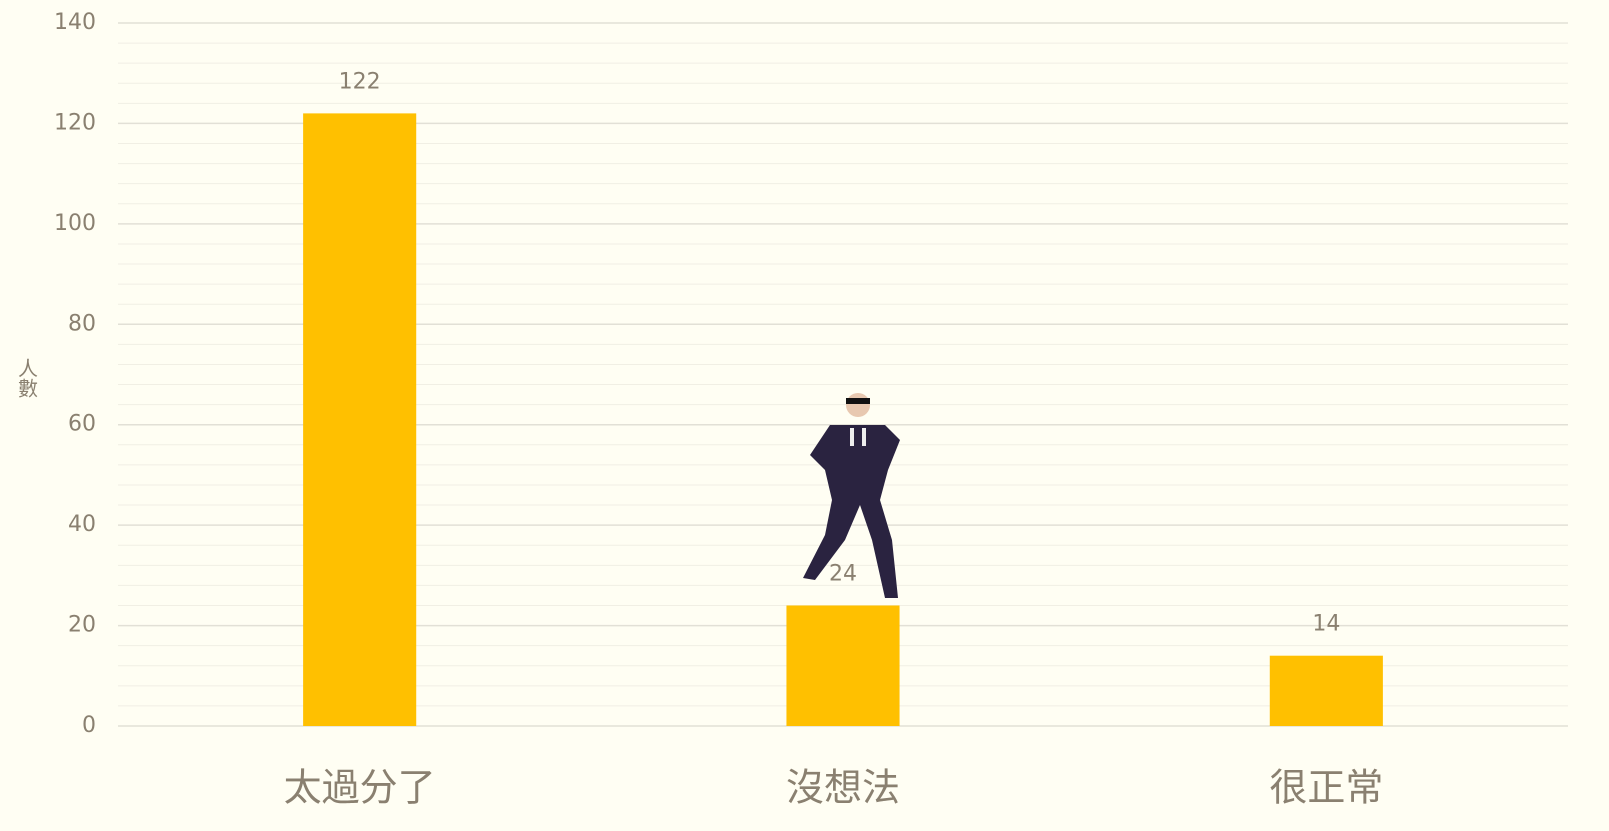  I want to click on y-tick-label: 120, so click(75, 122).